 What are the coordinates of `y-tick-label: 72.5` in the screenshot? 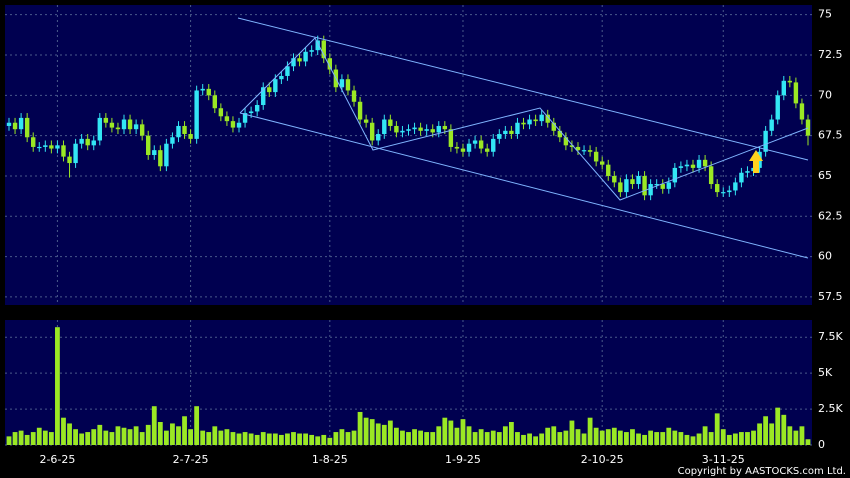 It's located at (830, 54).